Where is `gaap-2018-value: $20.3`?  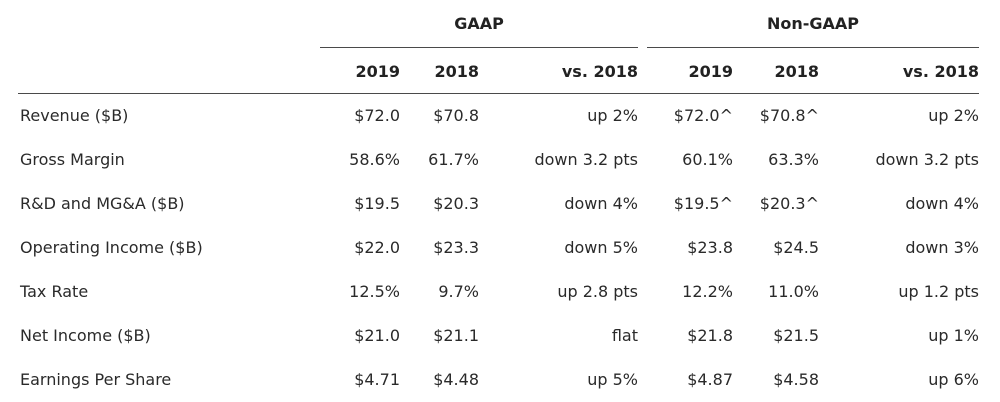 gaap-2018-value: $20.3 is located at coordinates (456, 203).